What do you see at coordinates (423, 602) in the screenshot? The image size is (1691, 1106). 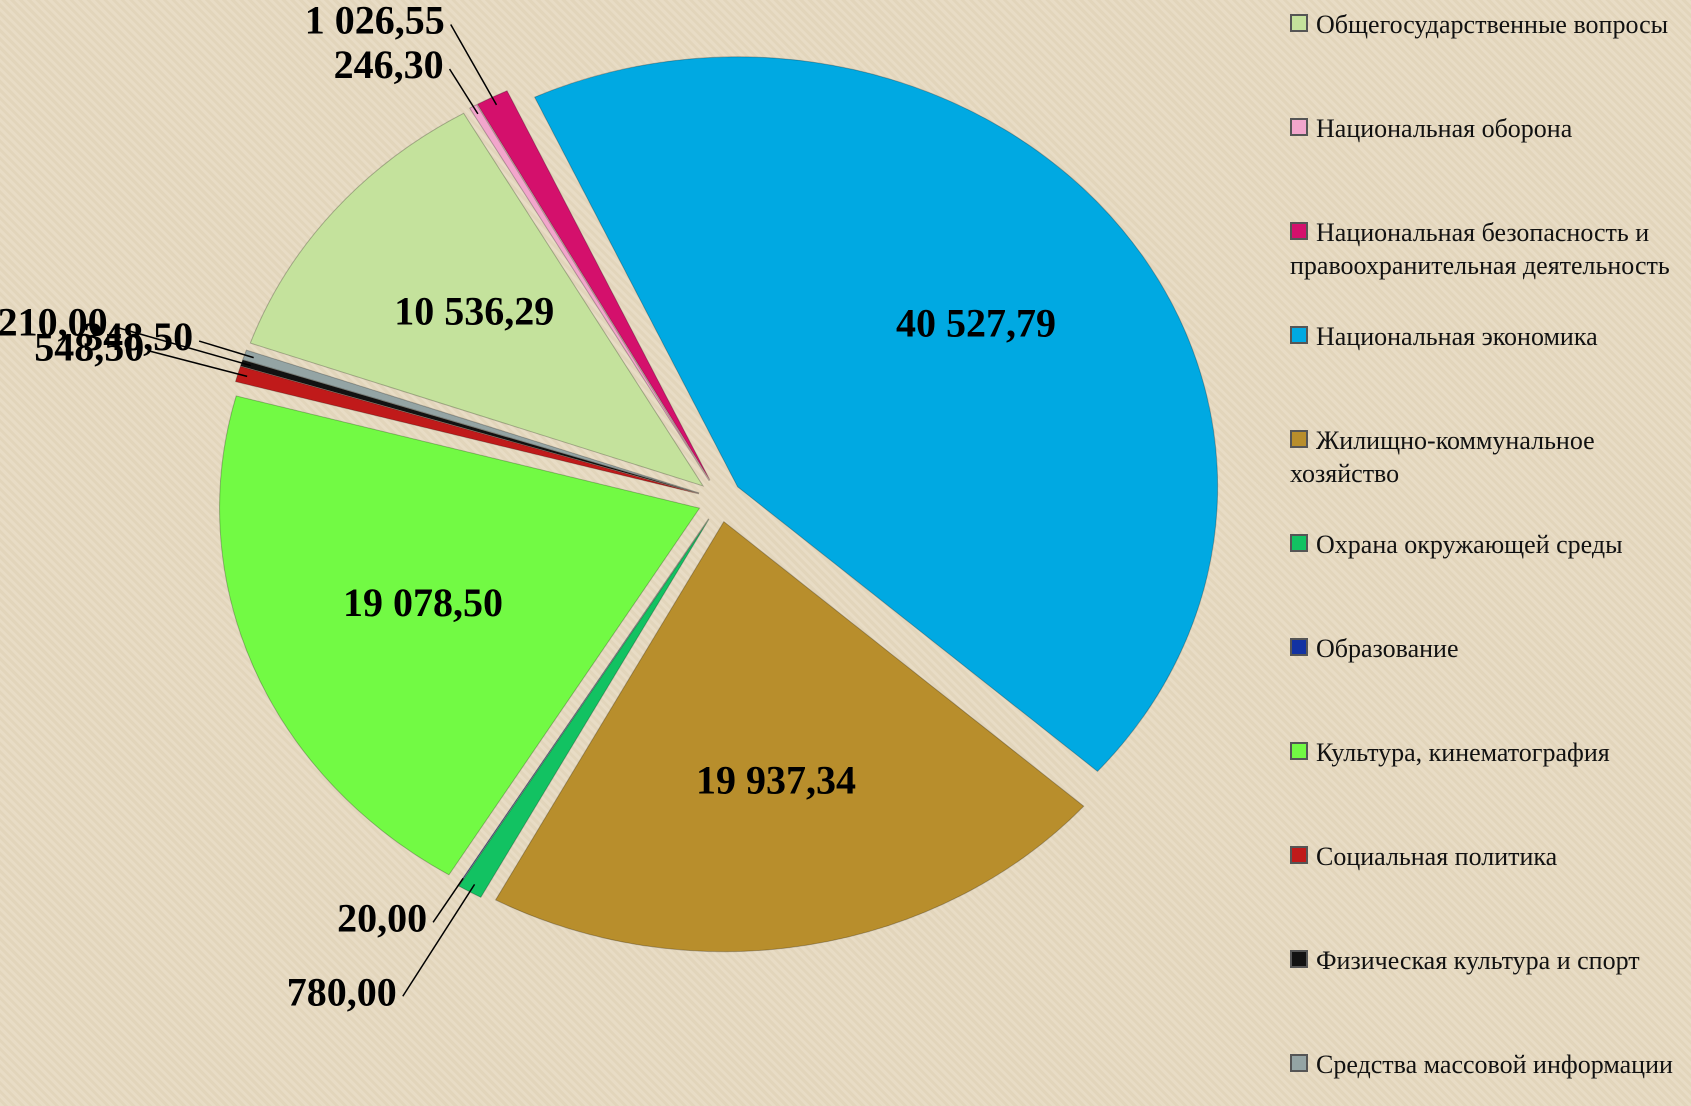 I see `value-label: 19 078,50` at bounding box center [423, 602].